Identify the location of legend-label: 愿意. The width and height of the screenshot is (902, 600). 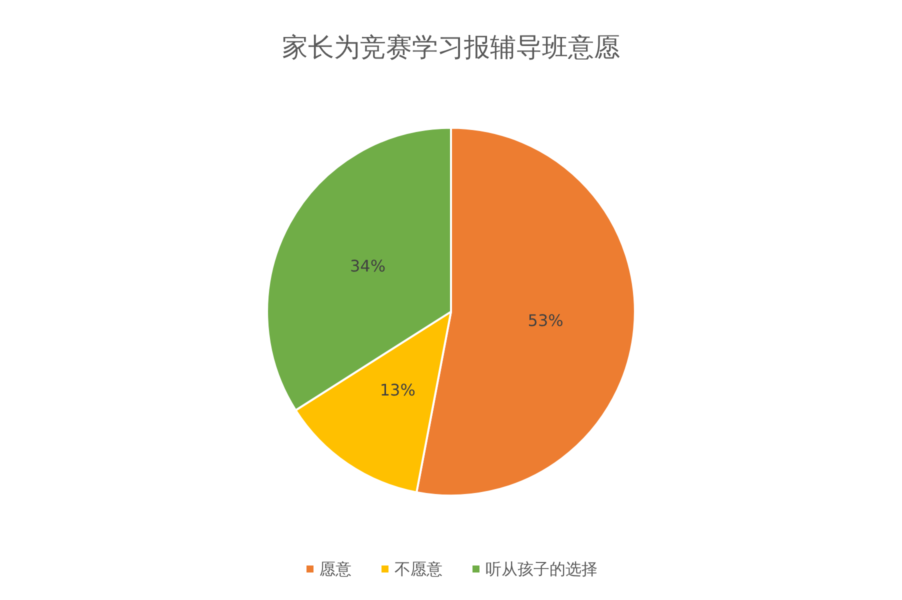
(336, 569).